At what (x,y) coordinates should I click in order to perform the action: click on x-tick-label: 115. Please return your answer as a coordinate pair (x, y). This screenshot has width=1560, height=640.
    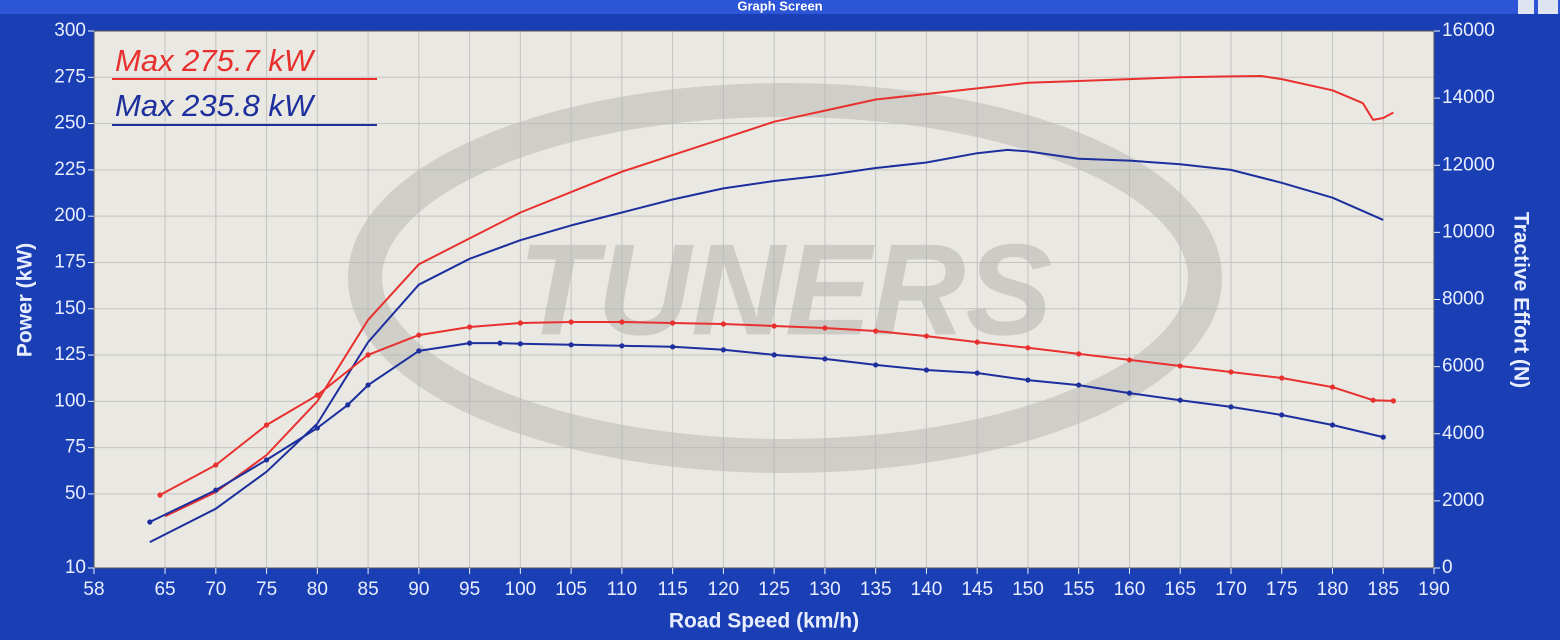
    Looking at the image, I should click on (672, 589).